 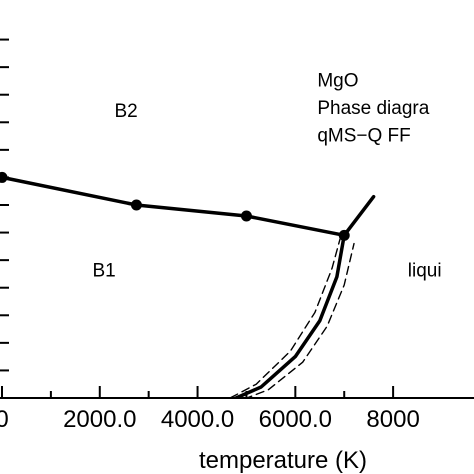 What do you see at coordinates (373, 108) in the screenshot?
I see `chart-annotation: Phase diagra` at bounding box center [373, 108].